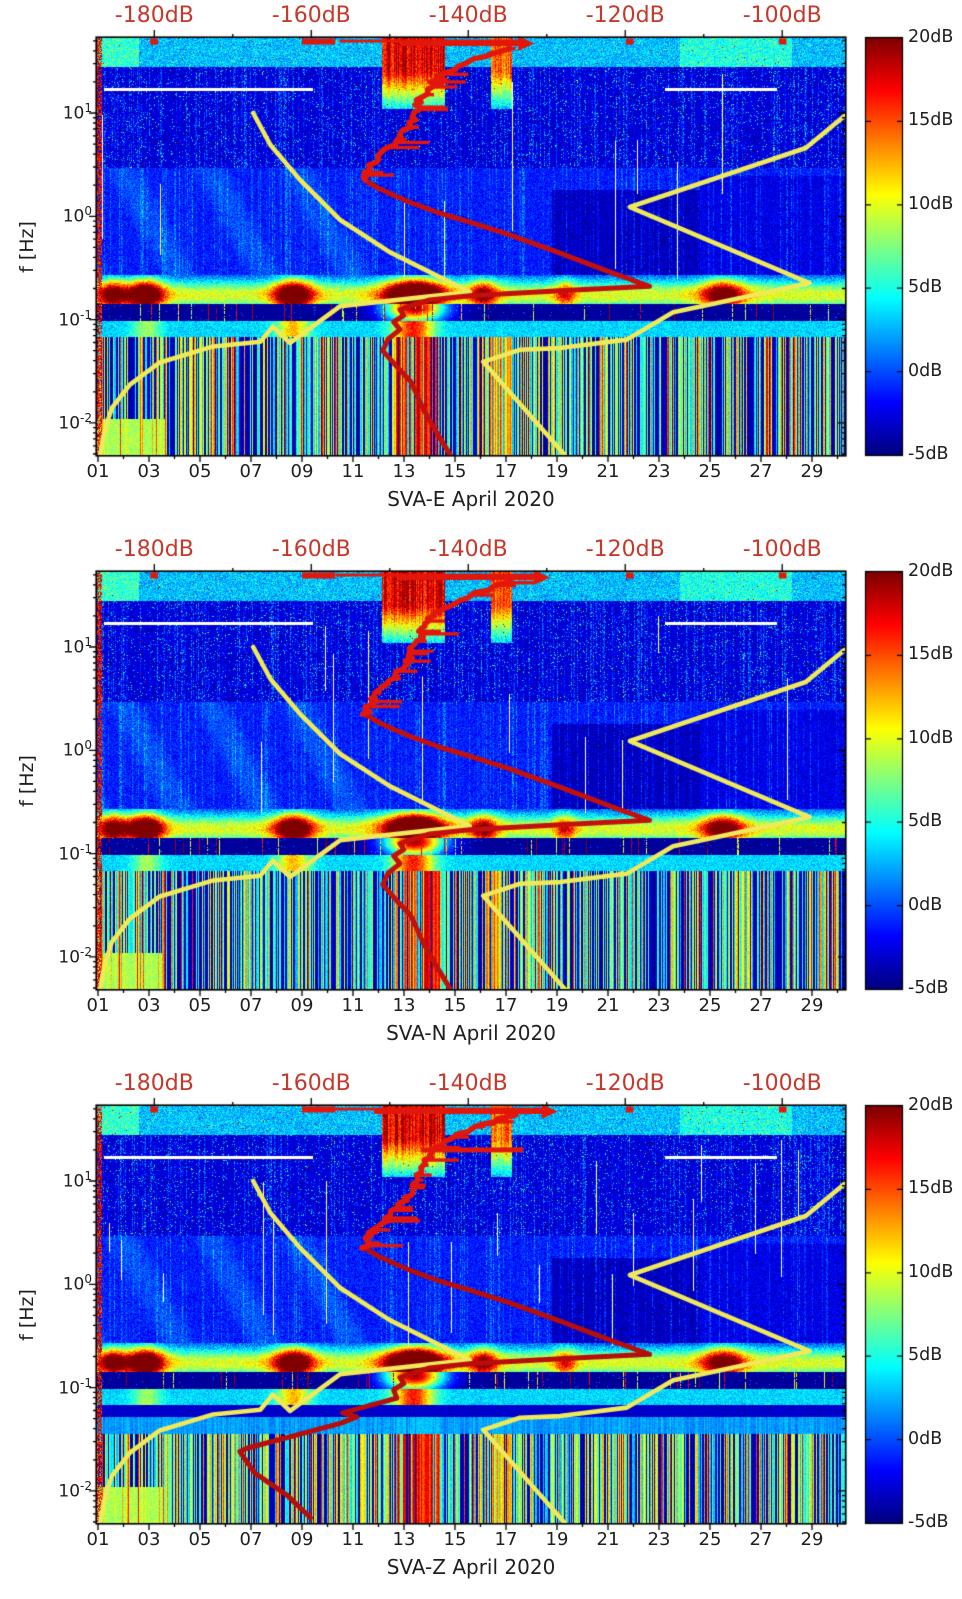 Image resolution: width=962 pixels, height=1599 pixels. I want to click on x-axis-tick-label: 21, so click(608, 1005).